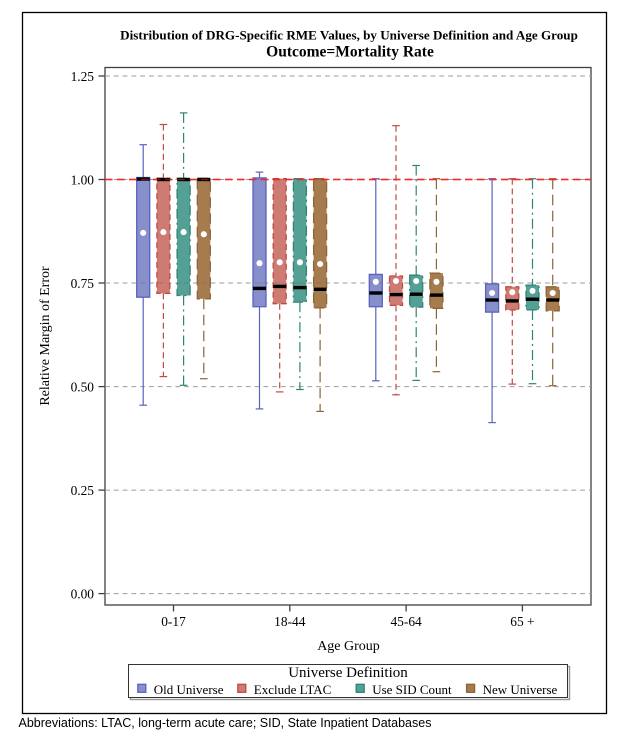  Describe the element at coordinates (350, 52) in the screenshot. I see `svg-text: Outcome=Mortality Rate` at that location.